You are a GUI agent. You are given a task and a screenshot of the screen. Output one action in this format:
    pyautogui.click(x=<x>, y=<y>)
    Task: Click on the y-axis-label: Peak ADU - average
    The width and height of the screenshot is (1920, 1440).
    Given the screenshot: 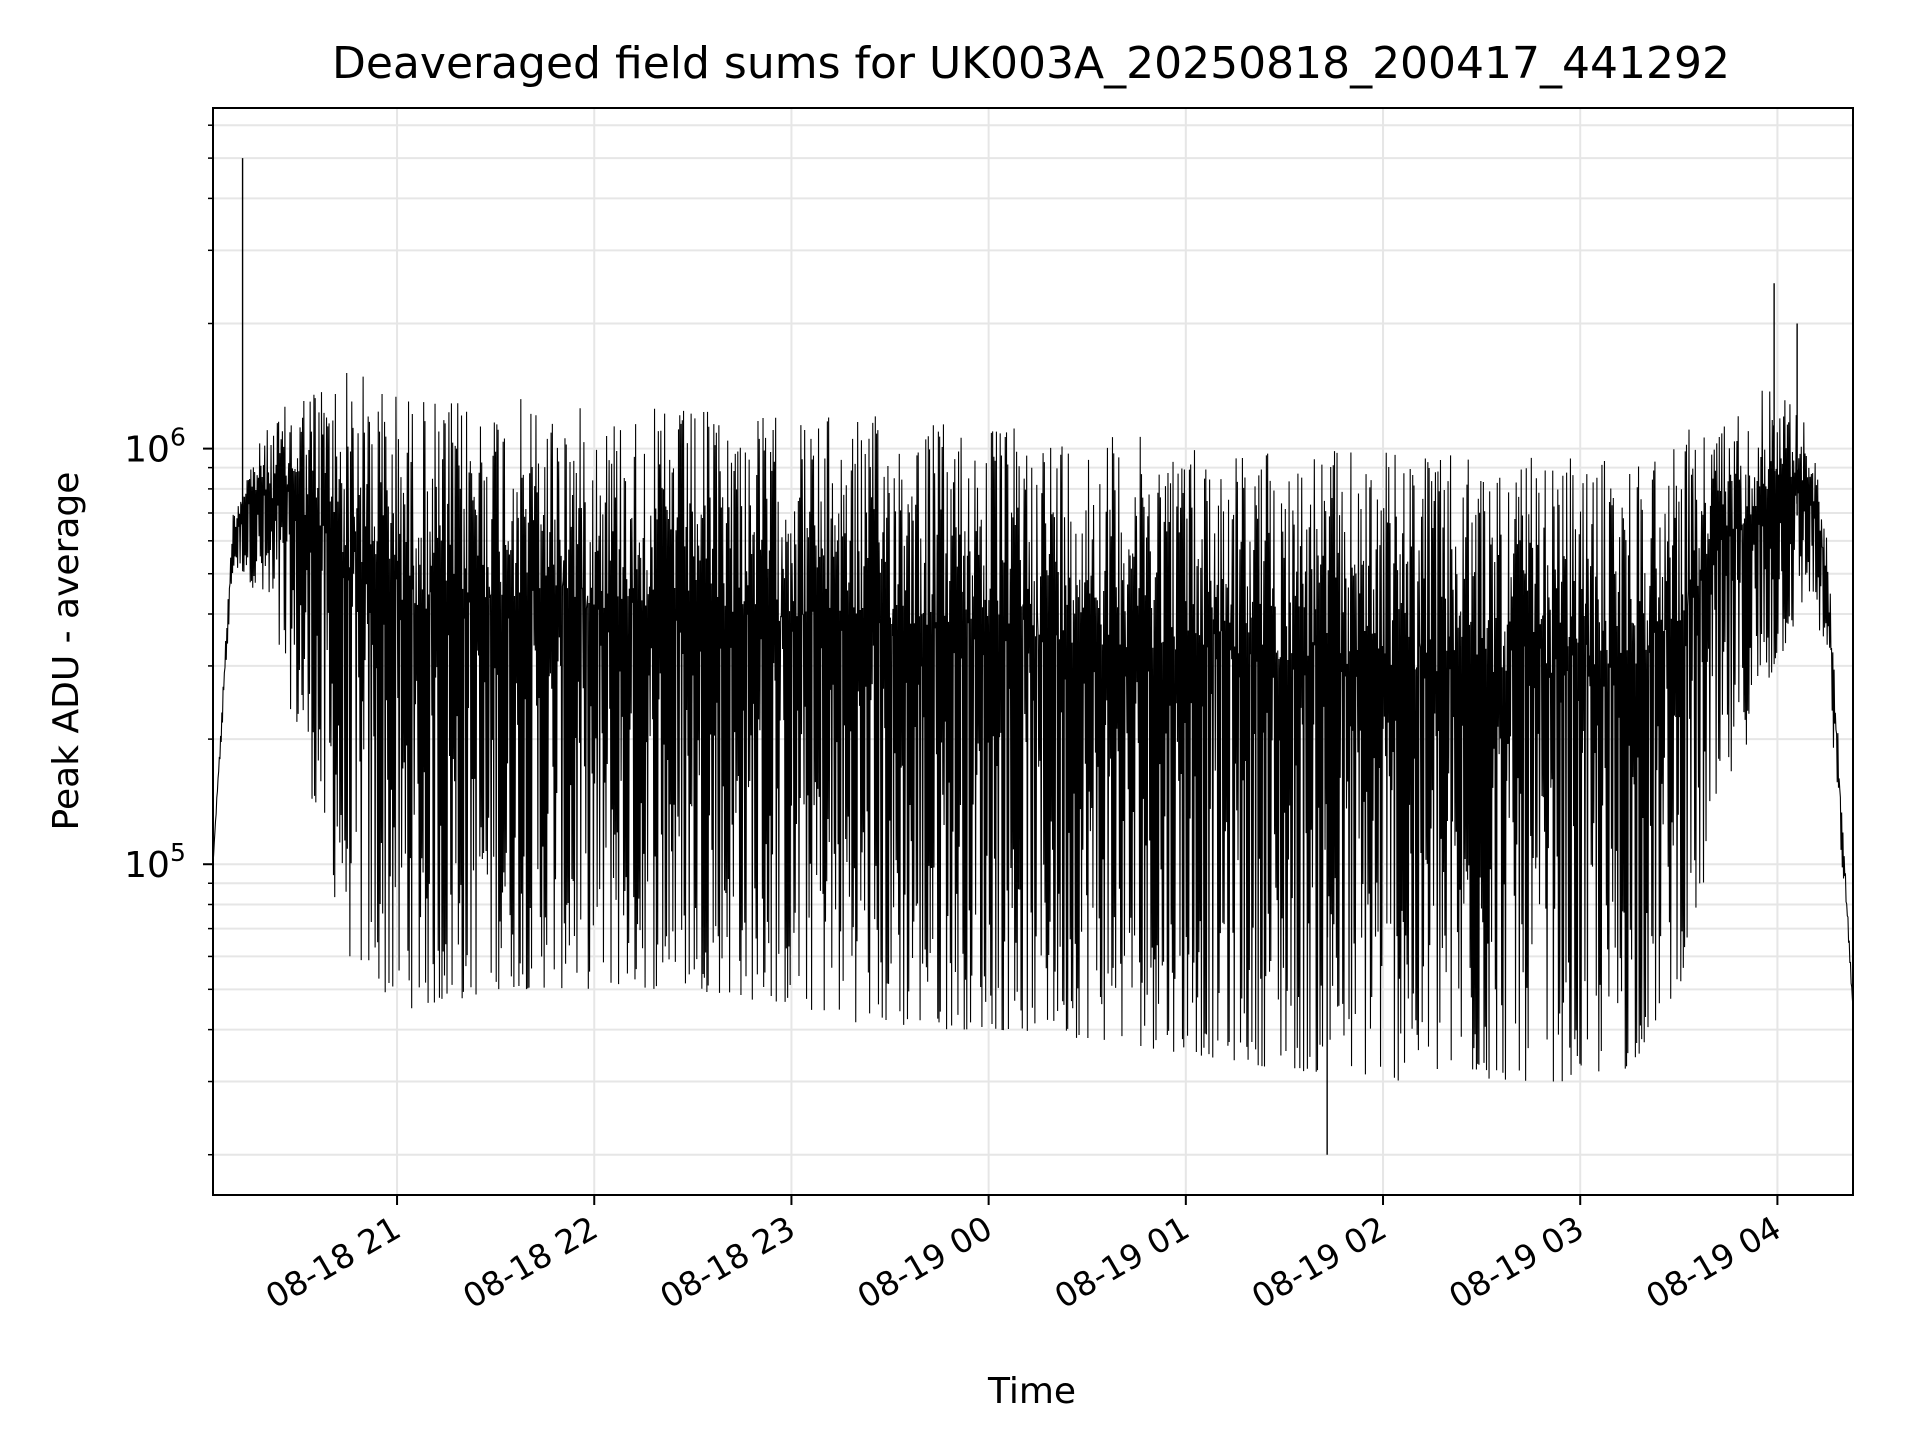 What is the action you would take?
    pyautogui.click(x=66, y=651)
    